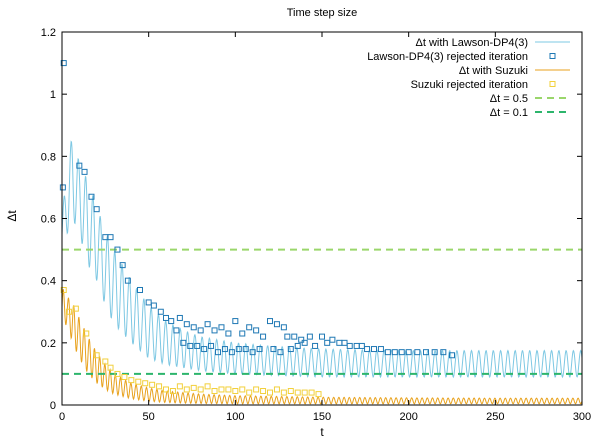  What do you see at coordinates (509, 99) in the screenshot?
I see `legend-label: Δt = 0.5` at bounding box center [509, 99].